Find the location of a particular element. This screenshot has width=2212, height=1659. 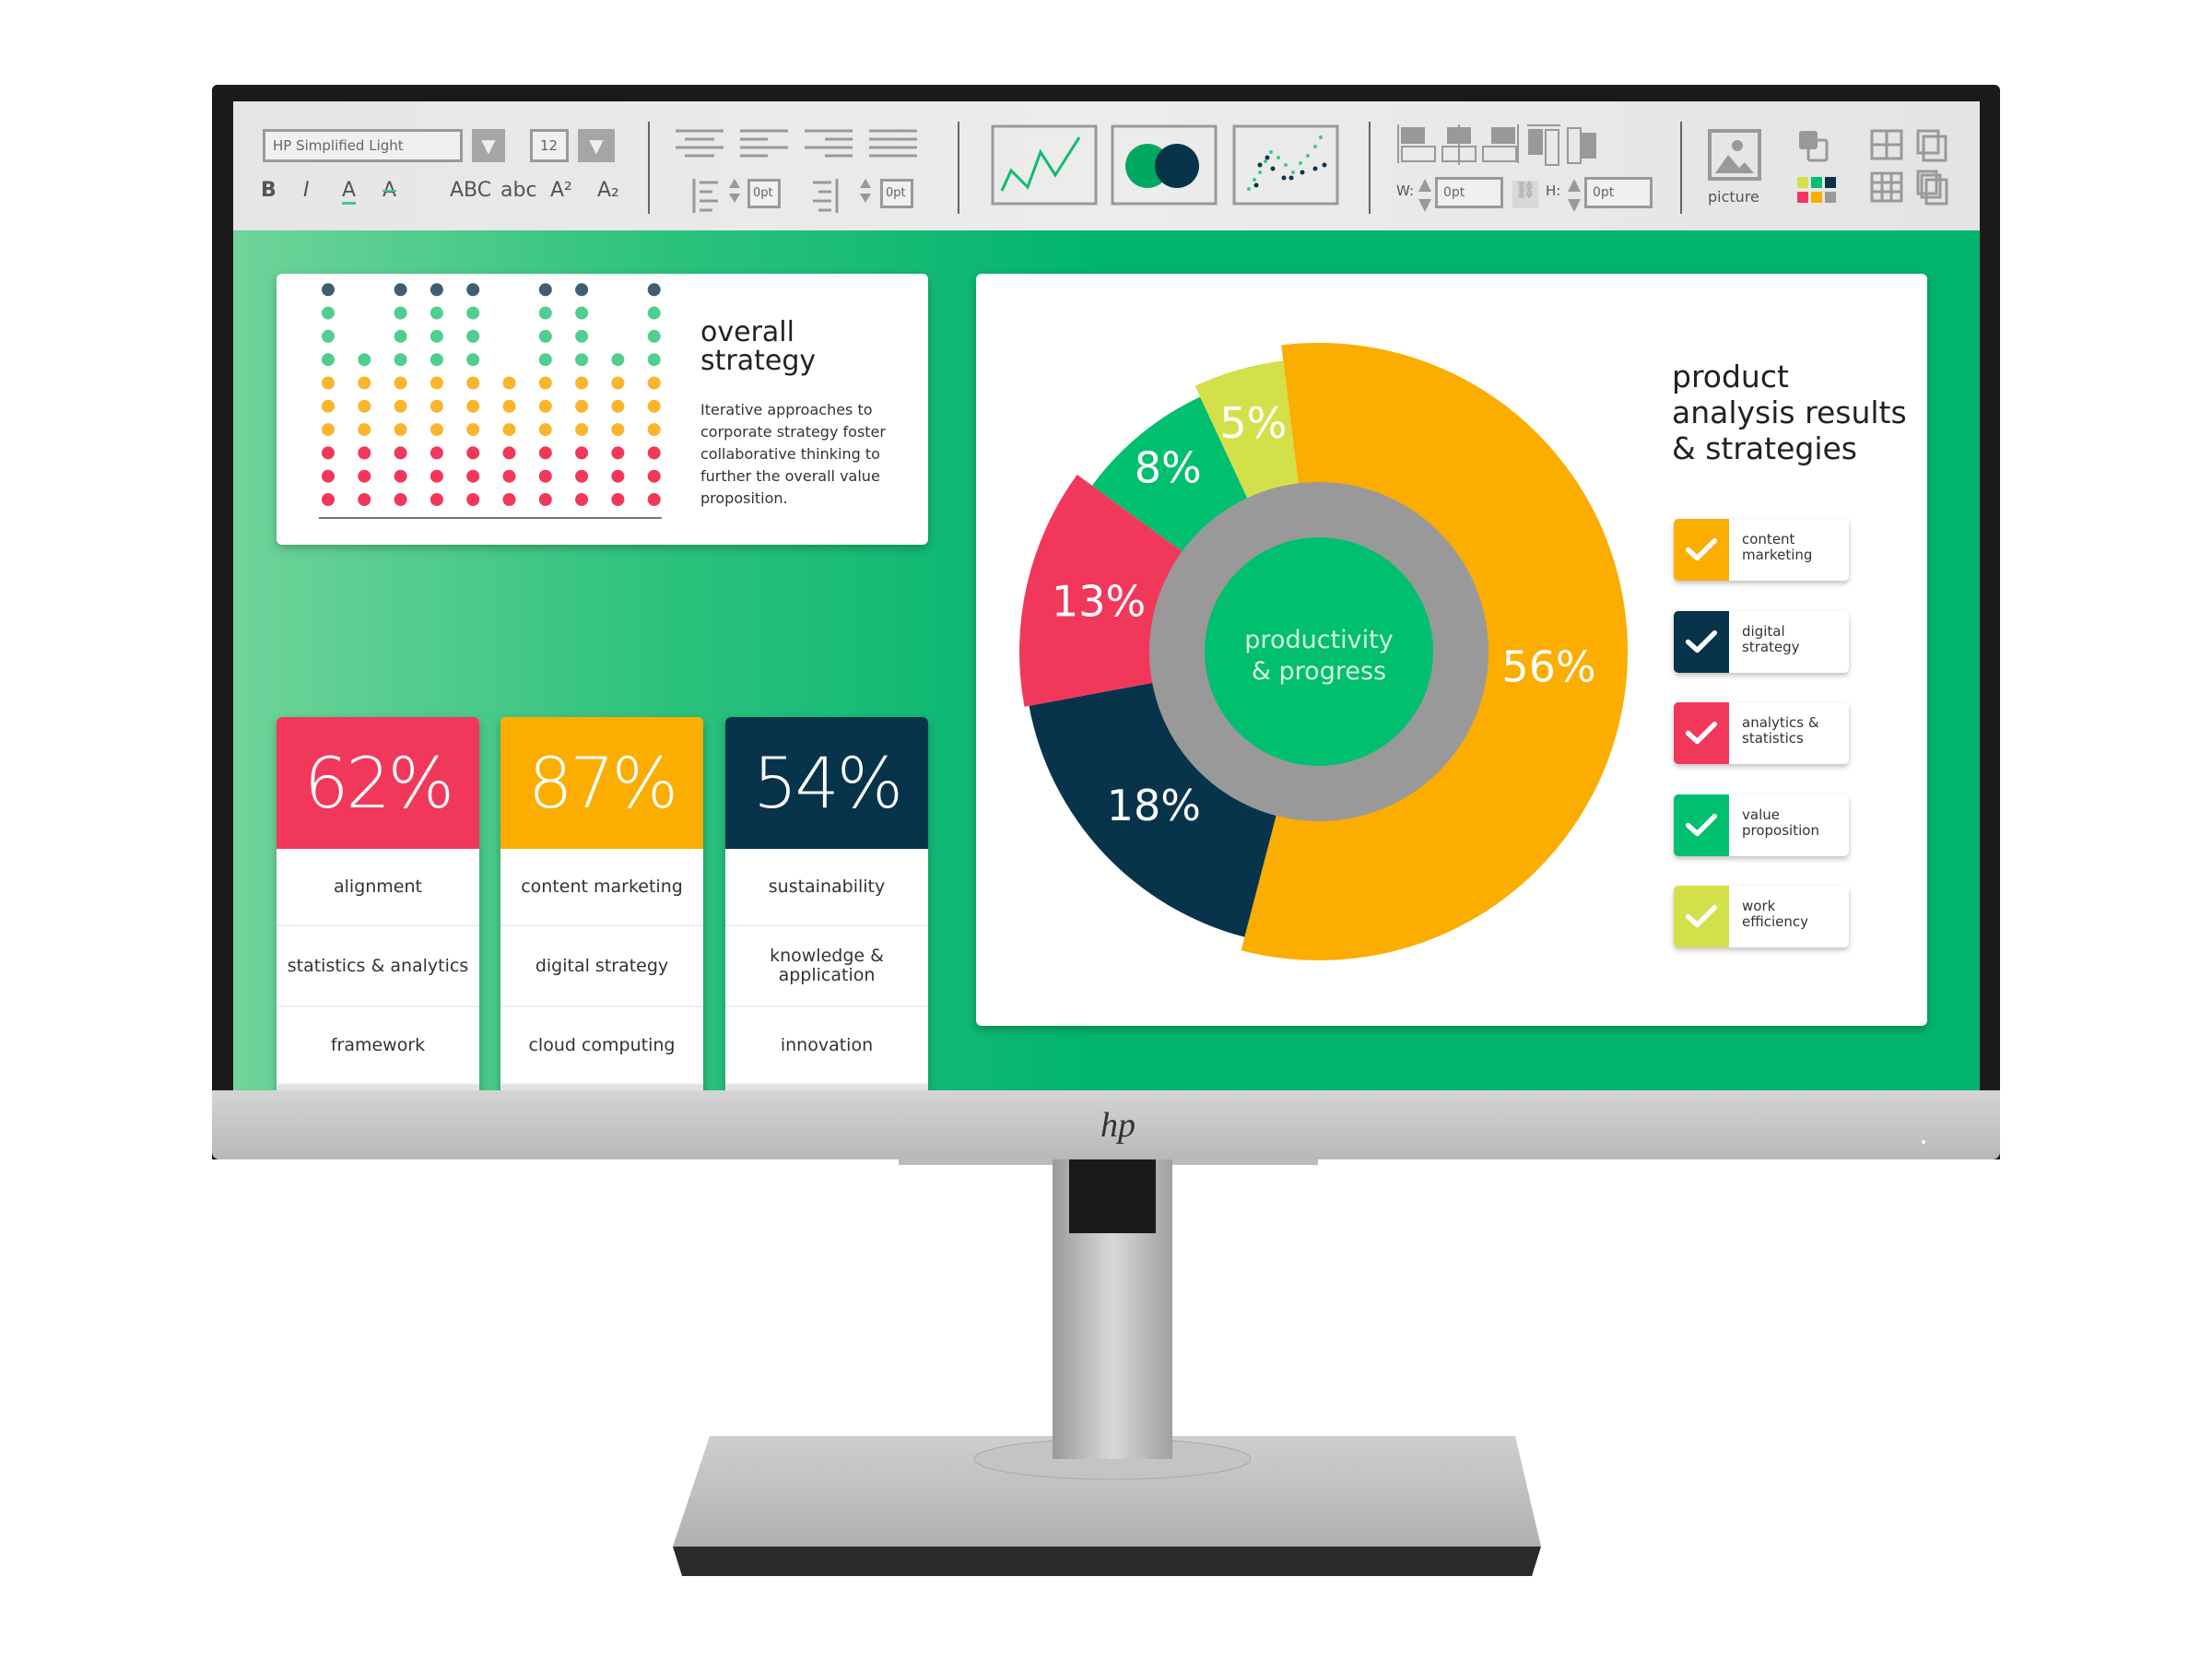

legend-item: digital strategy is located at coordinates (1761, 641).